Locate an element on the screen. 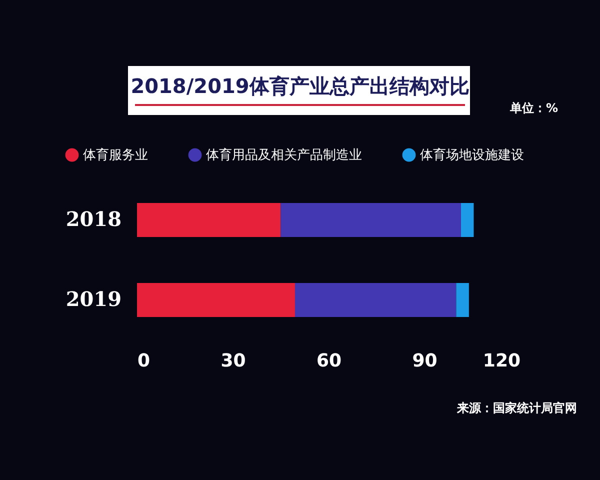  legend-label: 体育场地设施建设 is located at coordinates (472, 155).